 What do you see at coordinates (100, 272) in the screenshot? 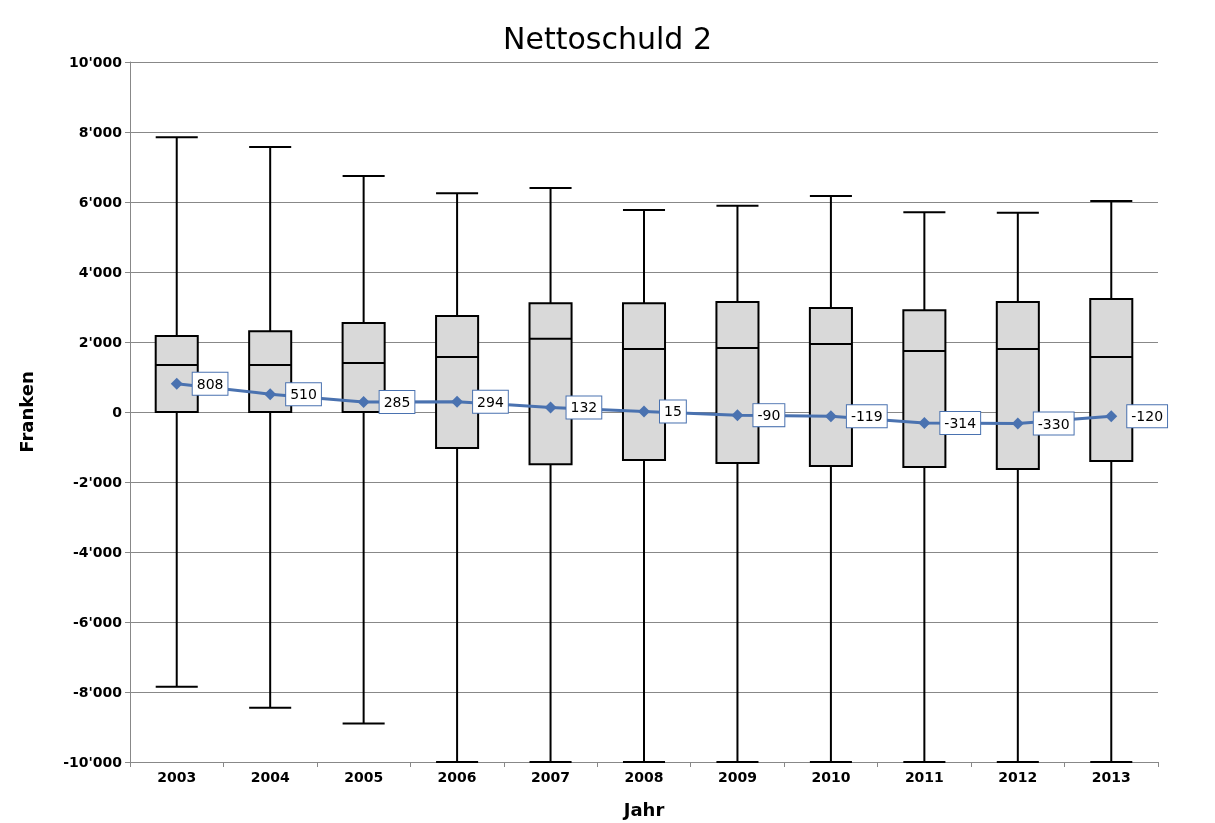
I see `y-tick-label: 4'000` at bounding box center [100, 272].